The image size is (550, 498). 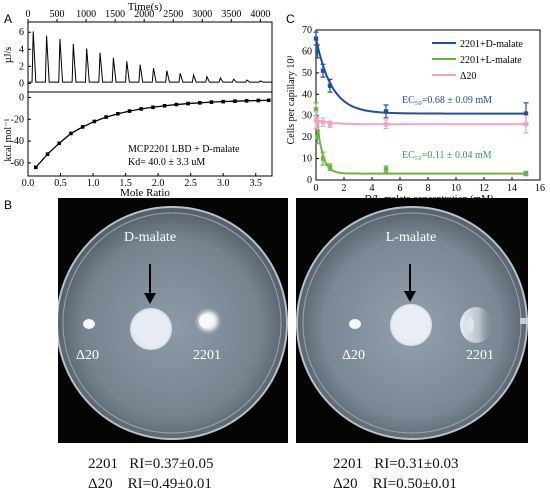 What do you see at coordinates (125, 183) in the screenshot?
I see `x-tick-label: 1.5` at bounding box center [125, 183].